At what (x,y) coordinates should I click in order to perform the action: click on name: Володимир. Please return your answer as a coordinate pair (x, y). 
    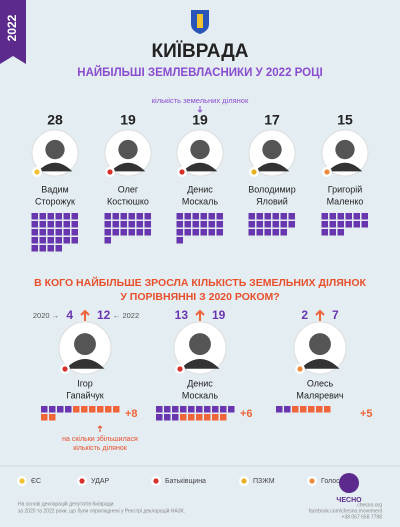
    Looking at the image, I should click on (271, 189).